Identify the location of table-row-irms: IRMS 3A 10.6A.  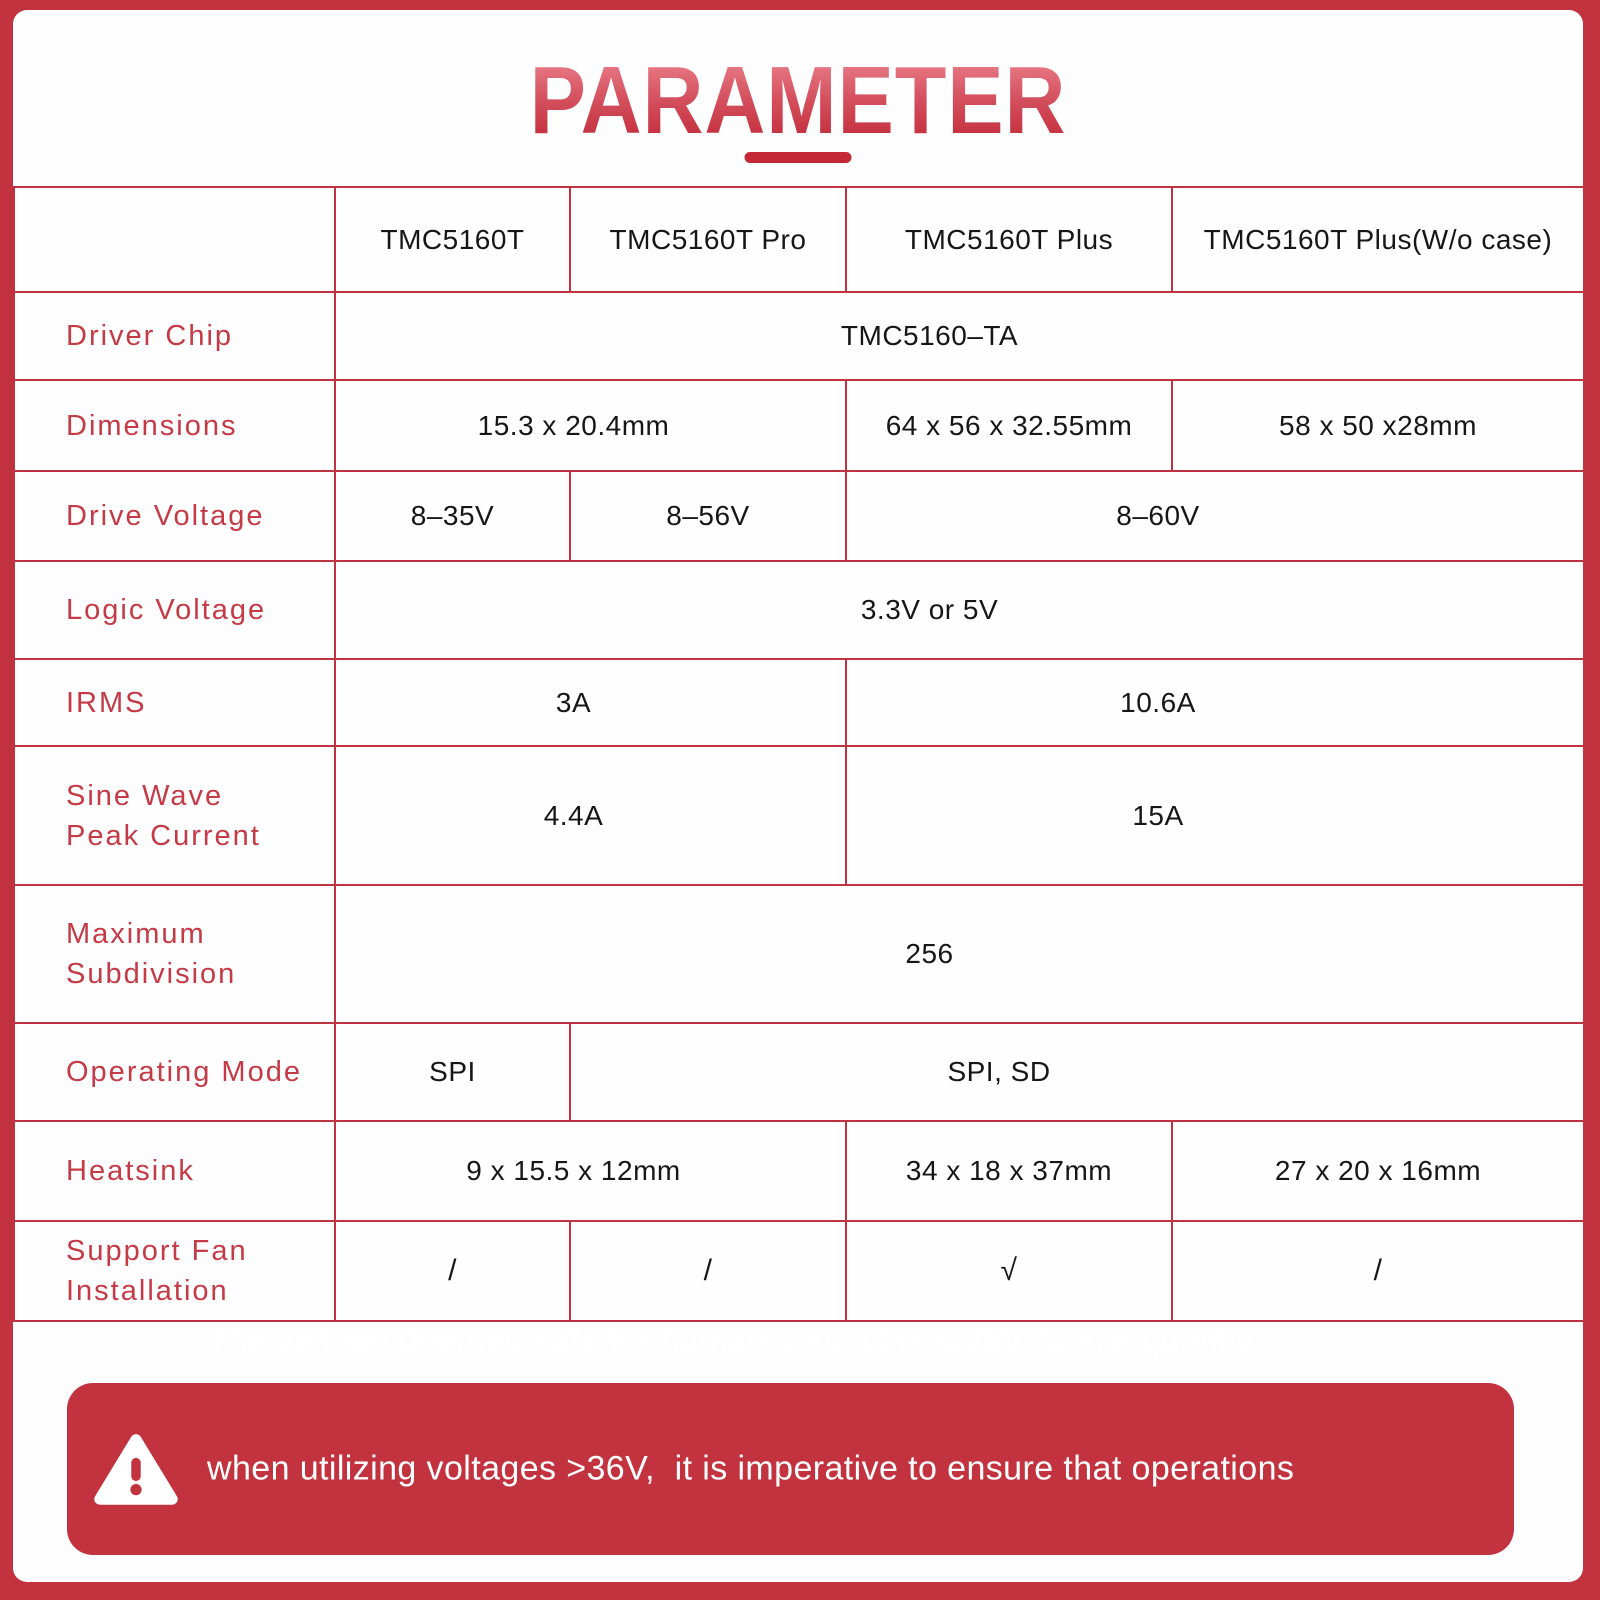
(798, 702).